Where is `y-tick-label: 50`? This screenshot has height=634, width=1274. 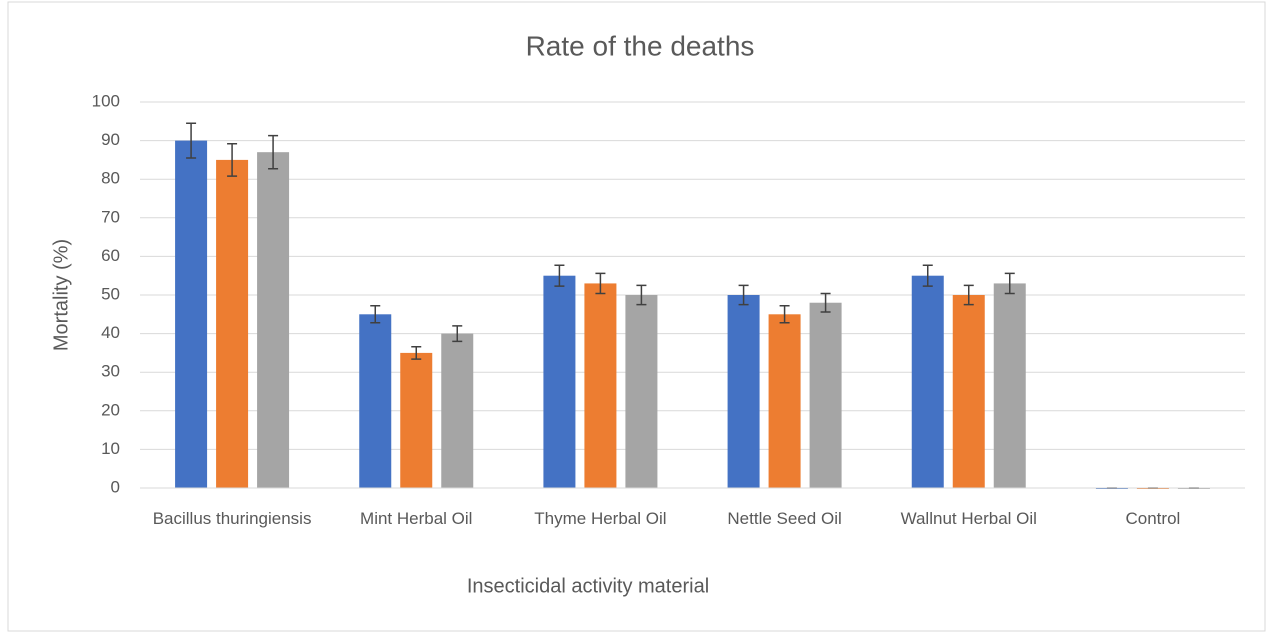
y-tick-label: 50 is located at coordinates (110, 293).